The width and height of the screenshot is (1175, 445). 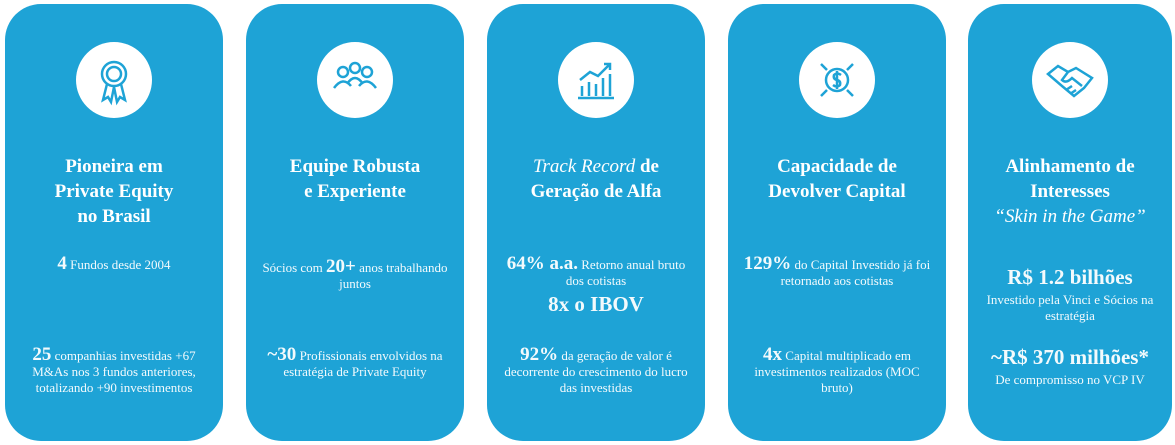 I want to click on card-title: Capacidade de Devolver Capital, so click(x=837, y=179).